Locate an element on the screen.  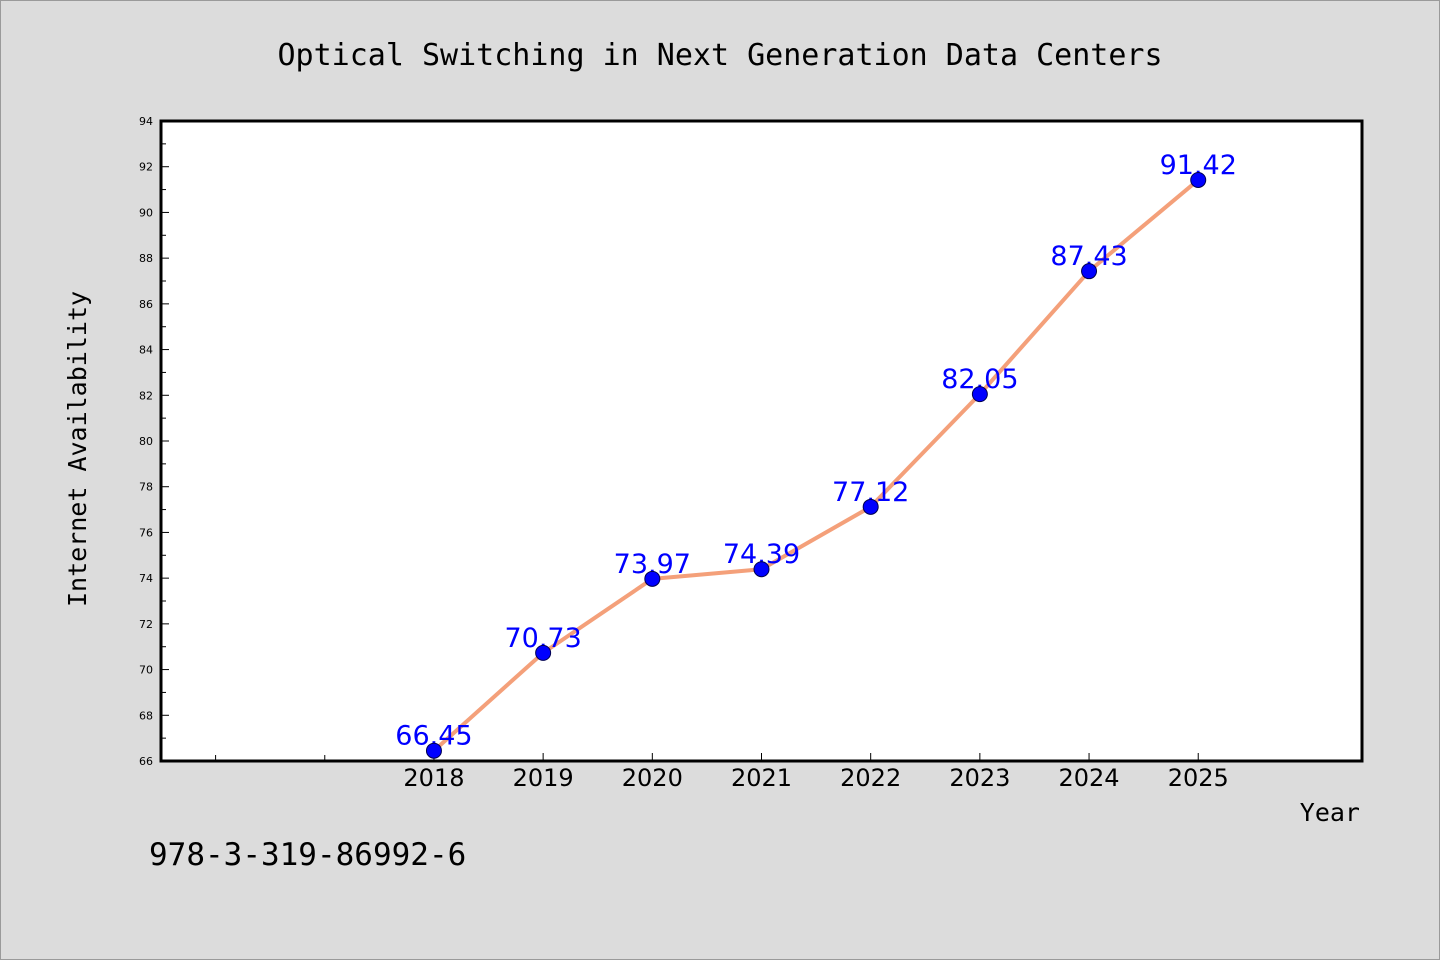
y-tick-label: 66 is located at coordinates (146, 761).